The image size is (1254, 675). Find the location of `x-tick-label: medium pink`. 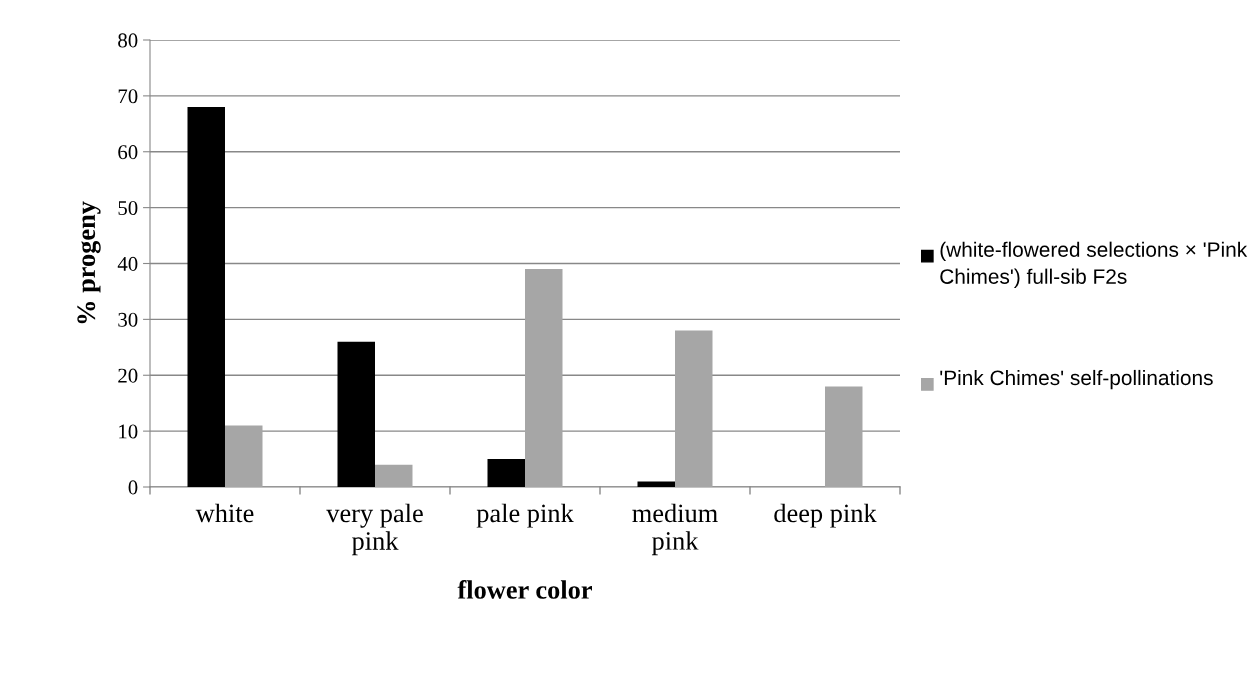

x-tick-label: medium pink is located at coordinates (675, 529).